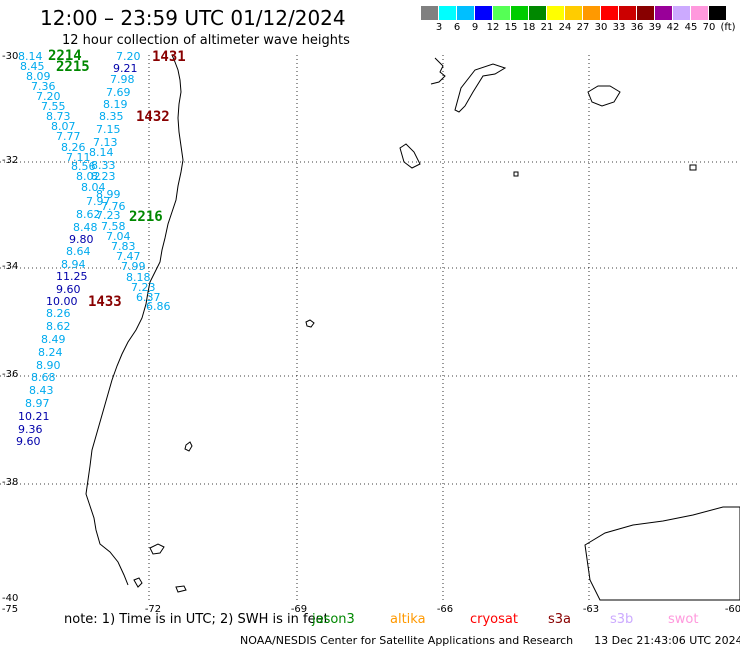  I want to click on wave-height-label: 8.23, so click(103, 176).